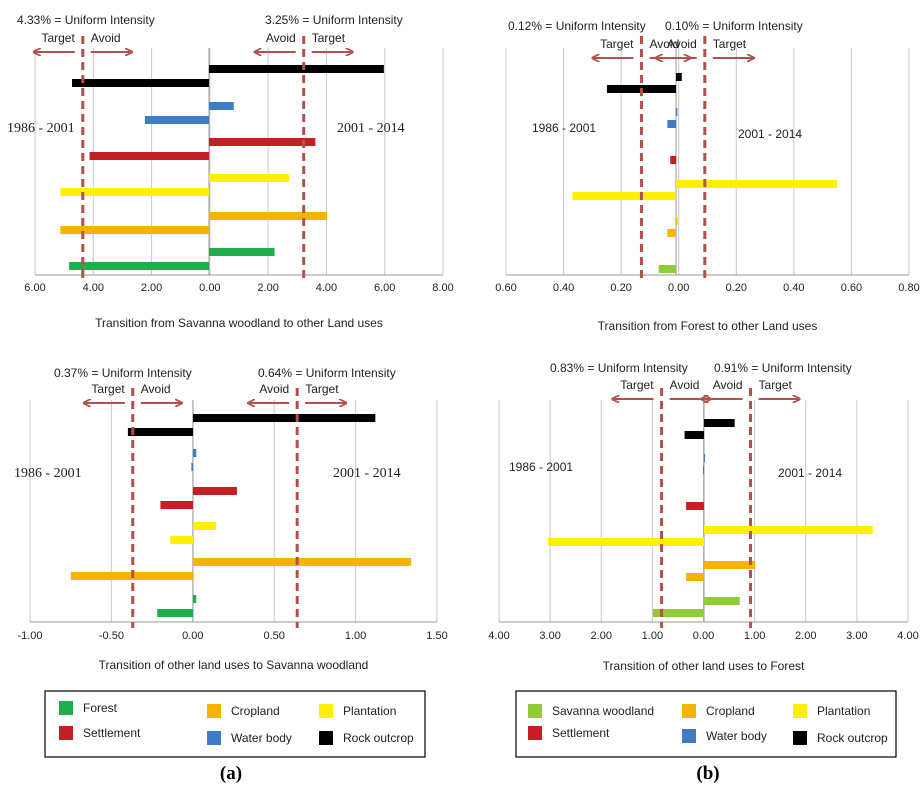 The image size is (922, 787). Describe the element at coordinates (123, 373) in the screenshot. I see `uniform-label-left: 0.37% = Uniform Intensity` at that location.